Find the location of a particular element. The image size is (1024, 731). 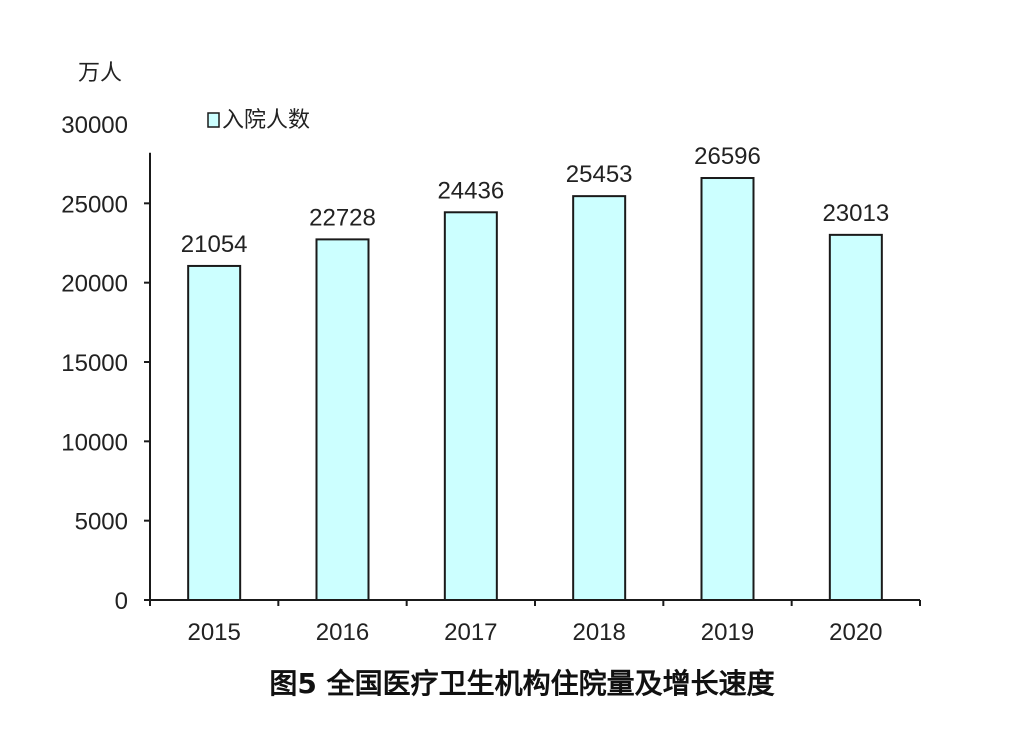

data-label-2018: 25453 is located at coordinates (599, 174).